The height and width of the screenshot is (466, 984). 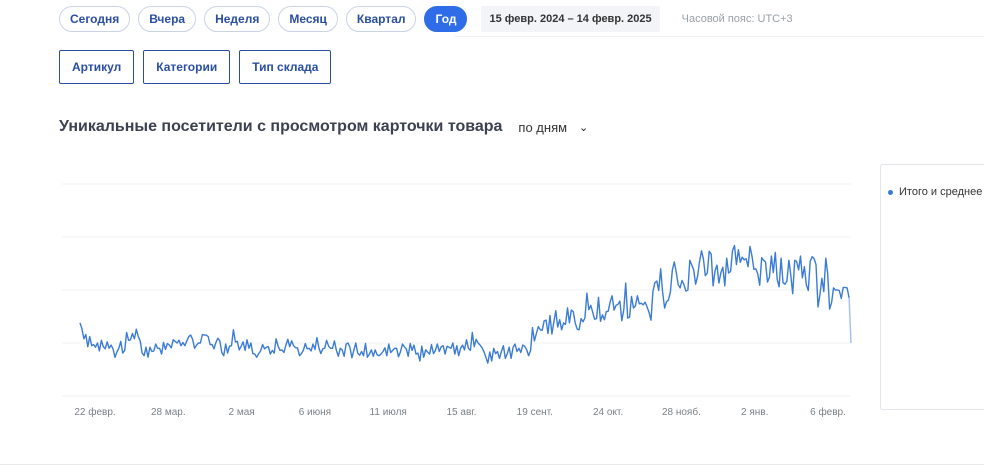 I want to click on period-today-button: Сегодня, so click(x=95, y=19).